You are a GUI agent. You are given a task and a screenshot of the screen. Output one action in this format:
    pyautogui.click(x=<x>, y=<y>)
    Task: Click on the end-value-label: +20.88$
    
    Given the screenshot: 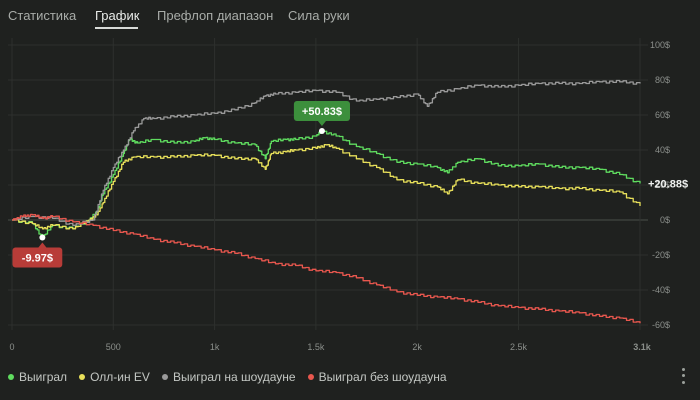 What is the action you would take?
    pyautogui.click(x=668, y=184)
    